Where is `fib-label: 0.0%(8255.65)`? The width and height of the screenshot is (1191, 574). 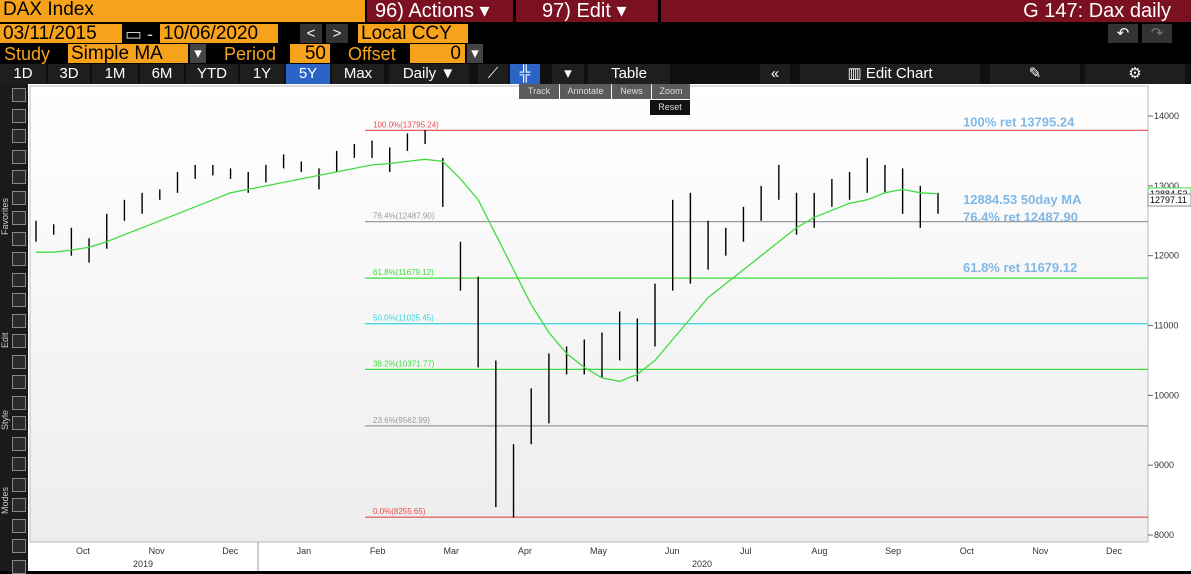
fib-label: 0.0%(8255.65) is located at coordinates (399, 511).